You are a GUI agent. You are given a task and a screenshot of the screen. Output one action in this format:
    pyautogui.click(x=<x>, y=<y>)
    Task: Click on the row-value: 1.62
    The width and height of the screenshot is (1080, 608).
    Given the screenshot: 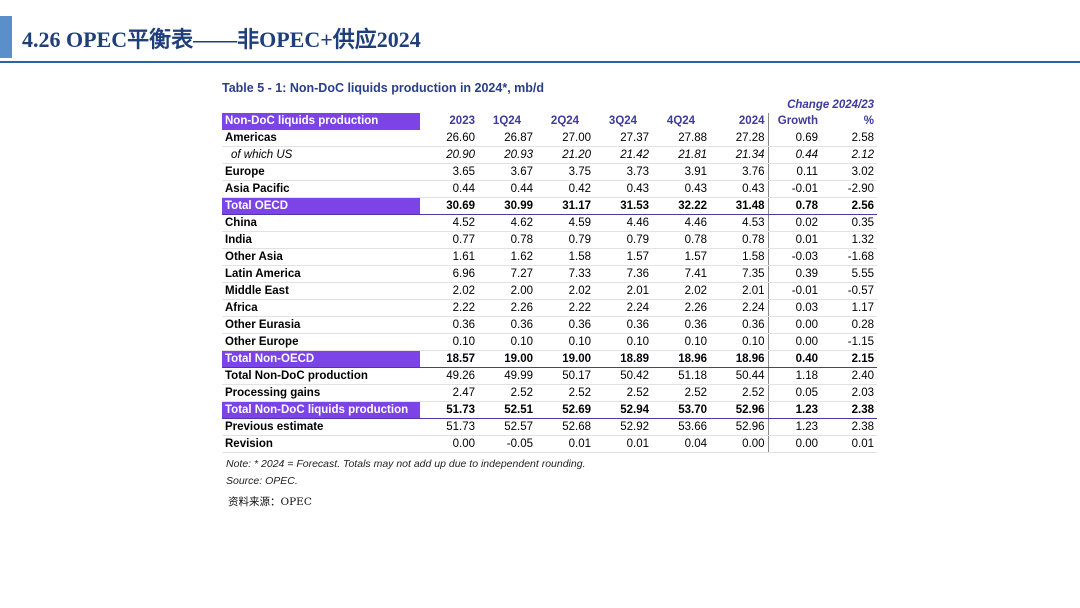 What is the action you would take?
    pyautogui.click(x=507, y=257)
    